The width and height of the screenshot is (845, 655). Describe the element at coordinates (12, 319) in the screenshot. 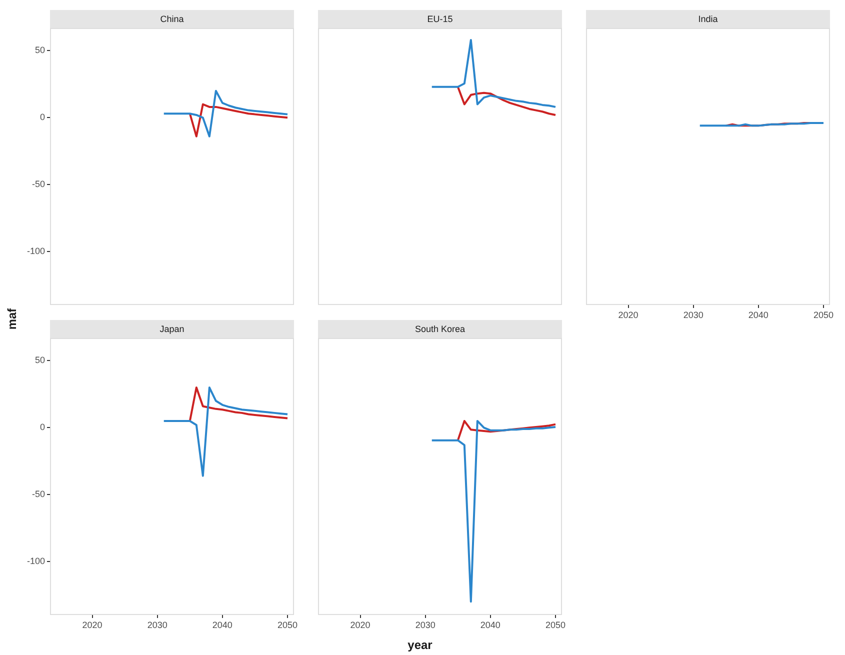

I see `y-axis-title: maf` at that location.